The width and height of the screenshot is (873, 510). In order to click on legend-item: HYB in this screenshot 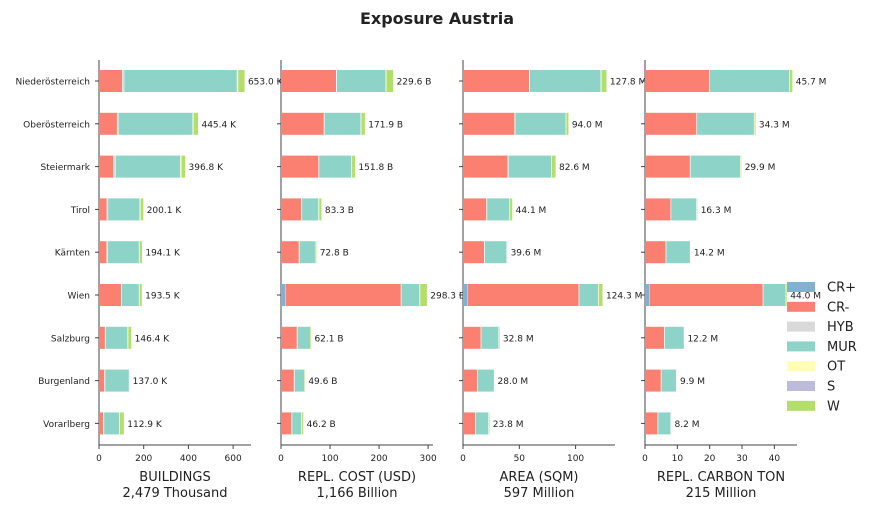, I will do `click(820, 327)`.